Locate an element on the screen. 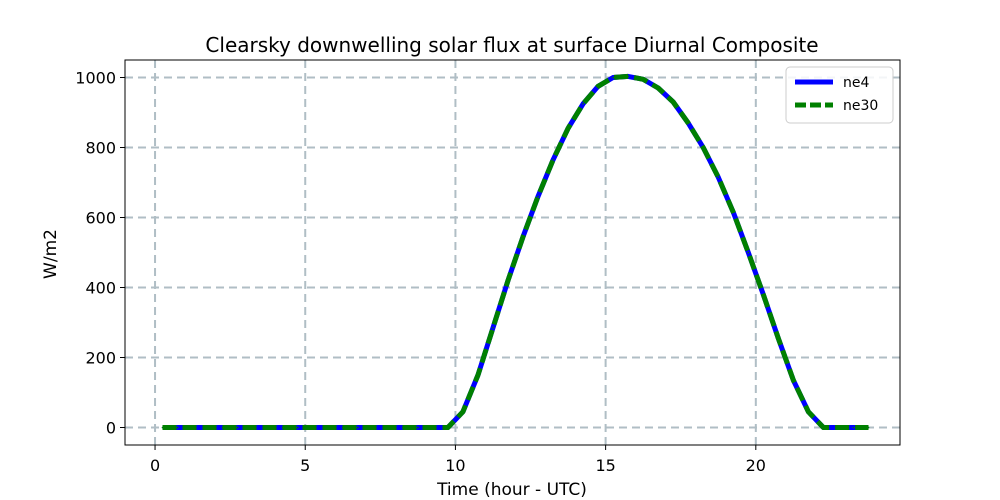 The width and height of the screenshot is (1000, 500). x-tick-label: 15 is located at coordinates (605, 465).